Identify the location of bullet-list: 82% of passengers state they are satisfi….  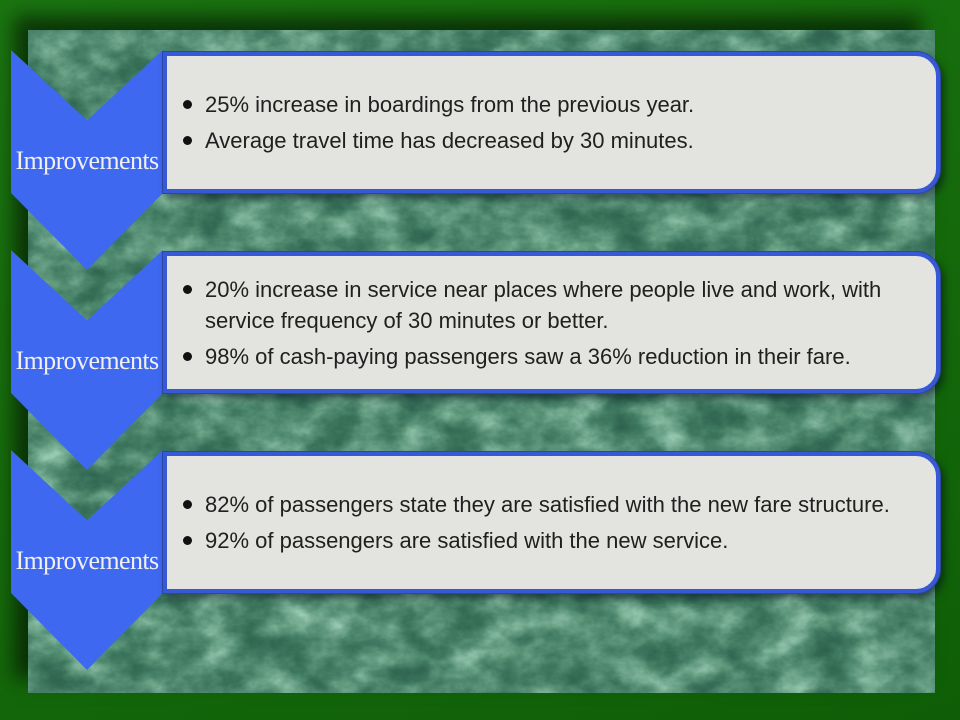
(551, 522).